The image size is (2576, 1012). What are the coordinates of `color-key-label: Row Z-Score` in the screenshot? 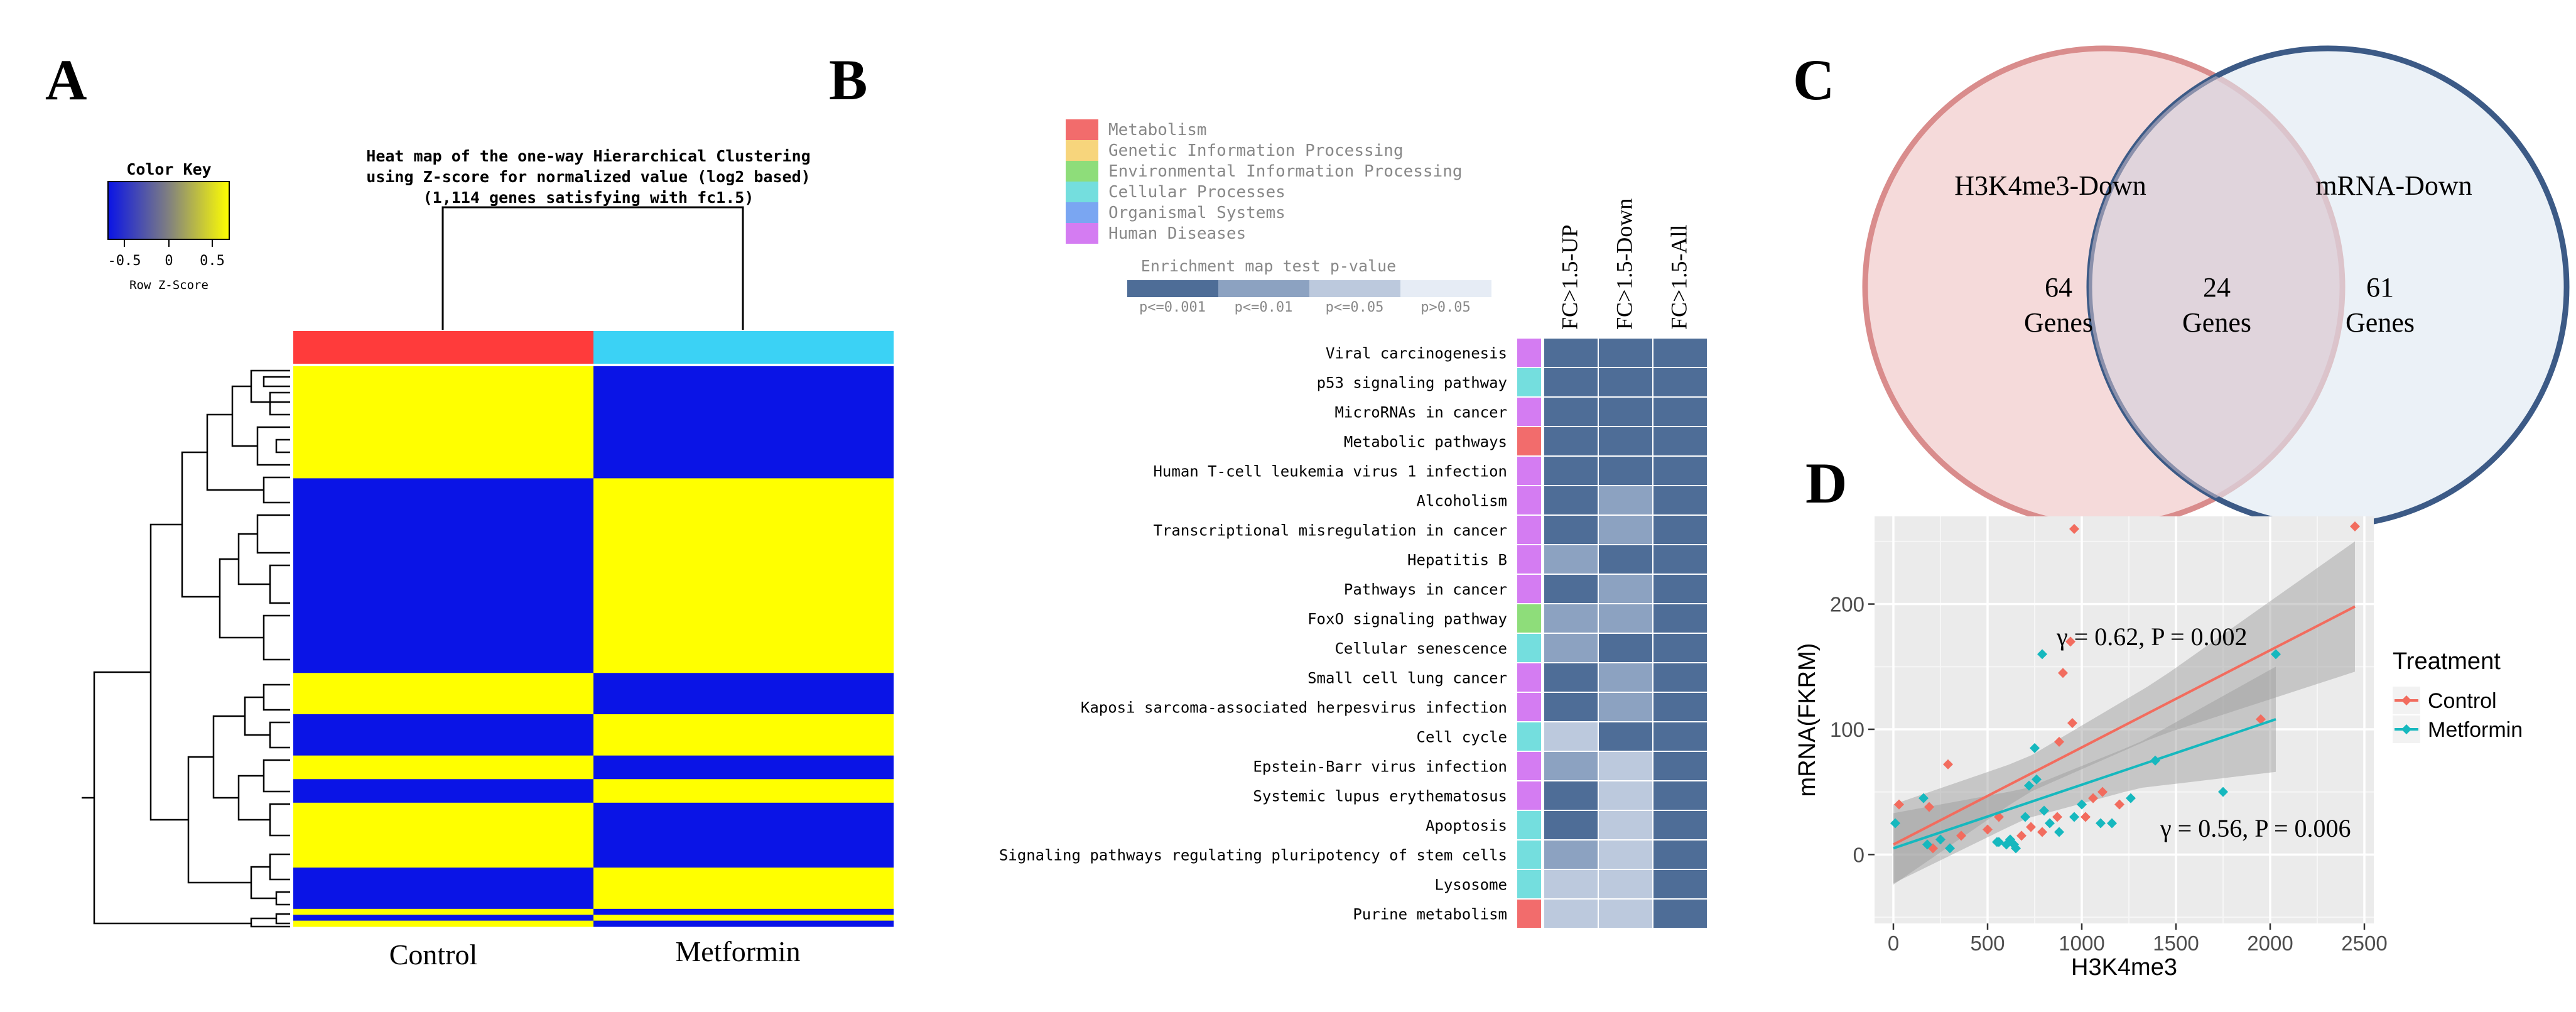 It's located at (168, 285).